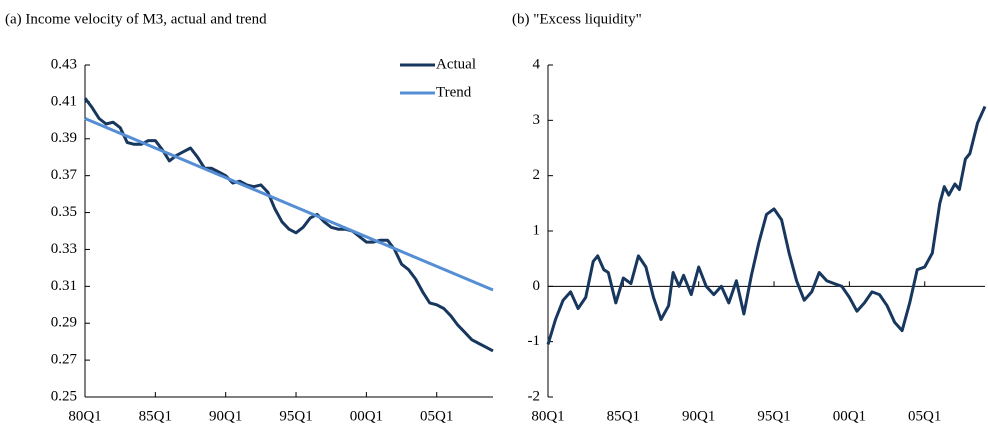 Image resolution: width=988 pixels, height=436 pixels. What do you see at coordinates (64, 286) in the screenshot?
I see `y-tick-label: 0.31` at bounding box center [64, 286].